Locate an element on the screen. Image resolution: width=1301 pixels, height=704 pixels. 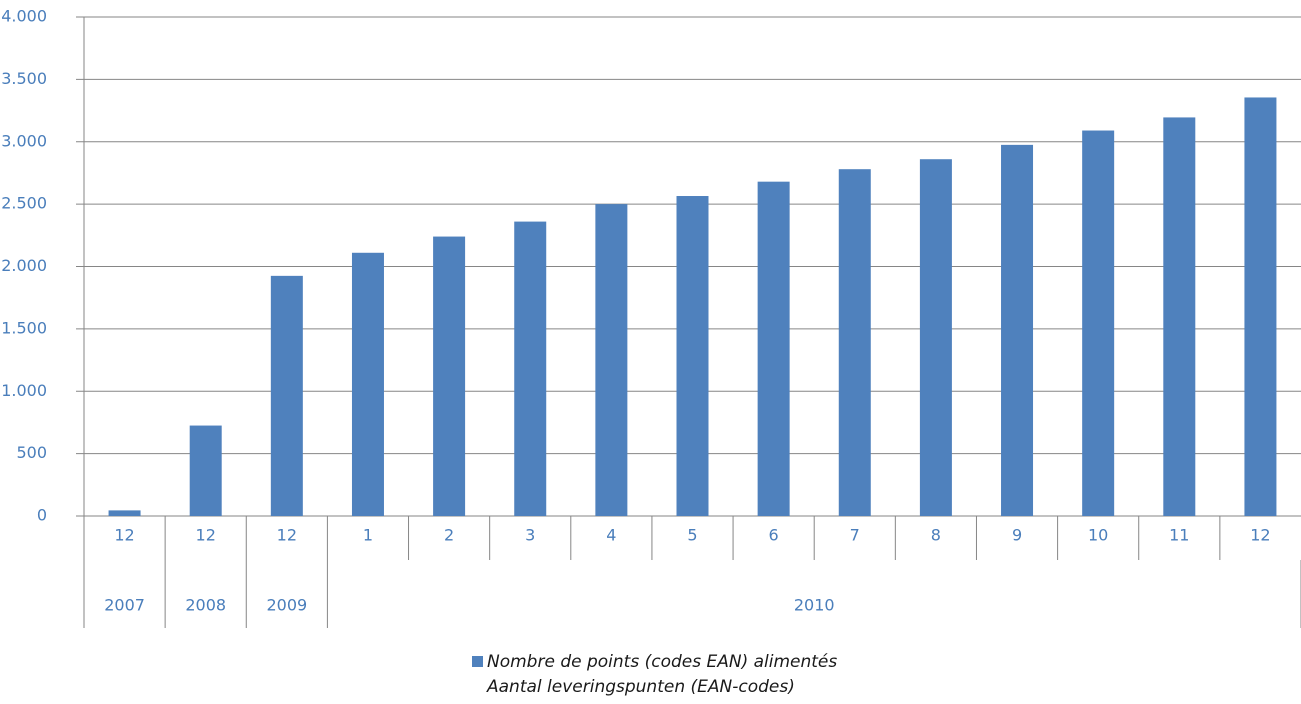
x-tick-label: 7 is located at coordinates (855, 535).